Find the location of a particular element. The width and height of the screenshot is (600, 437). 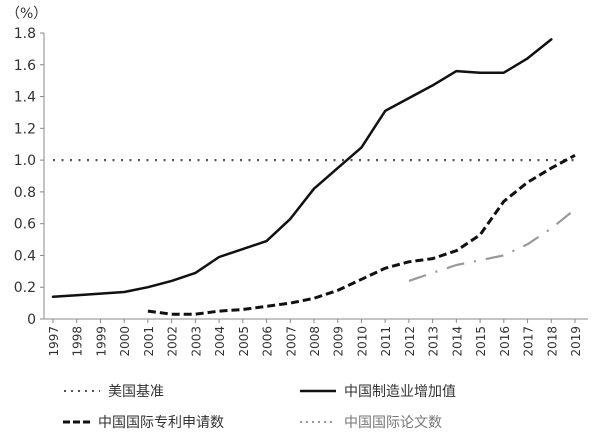

y-tick-label: 0.2 is located at coordinates (25, 288).